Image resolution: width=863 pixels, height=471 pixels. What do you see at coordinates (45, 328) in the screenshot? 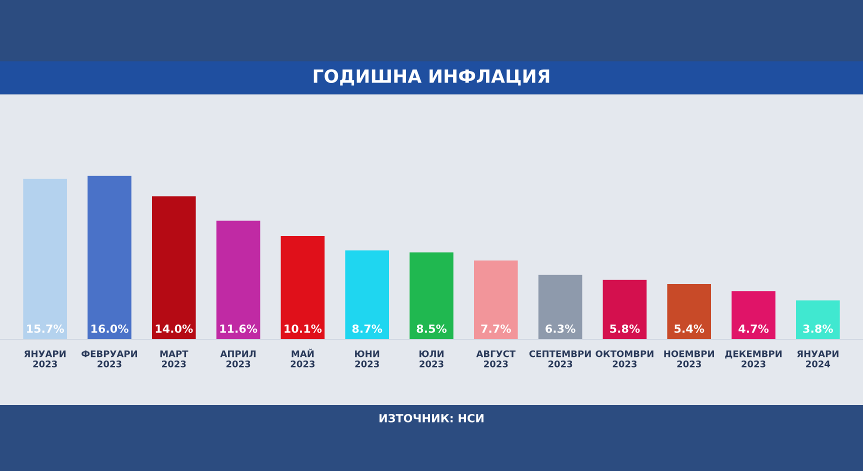
I see `data-label: 15.7%` at bounding box center [45, 328].